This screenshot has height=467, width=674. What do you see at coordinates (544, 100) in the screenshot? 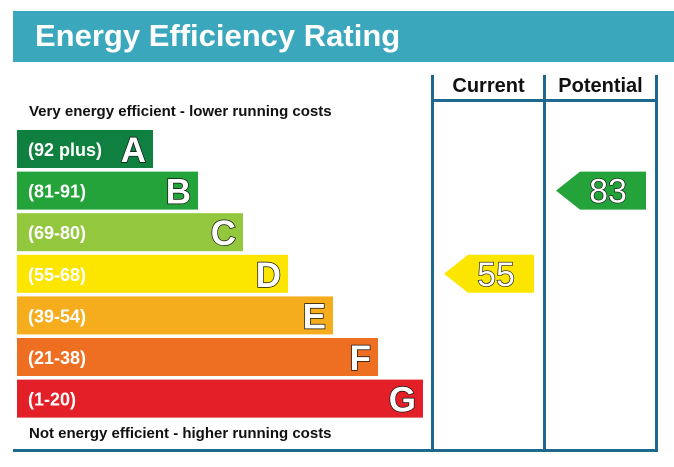
I see `header-underline` at bounding box center [544, 100].